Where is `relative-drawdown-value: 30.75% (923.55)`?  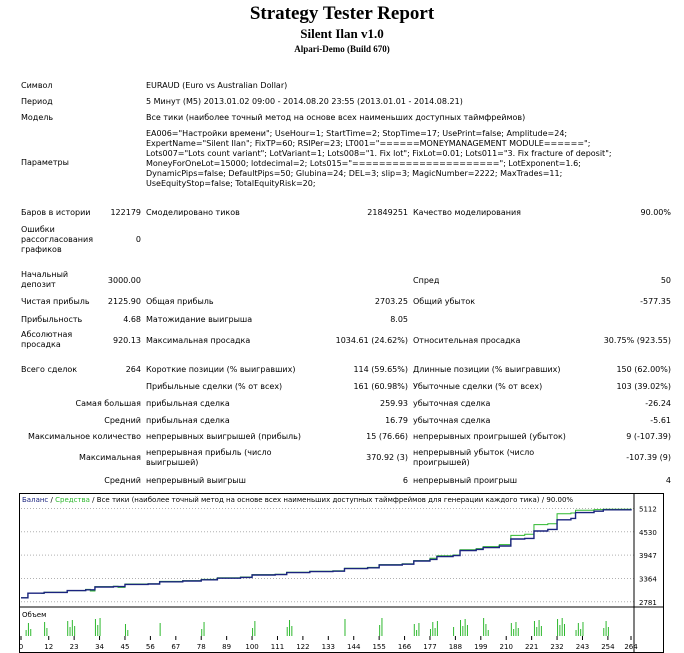
relative-drawdown-value: 30.75% (923.55) is located at coordinates (637, 340).